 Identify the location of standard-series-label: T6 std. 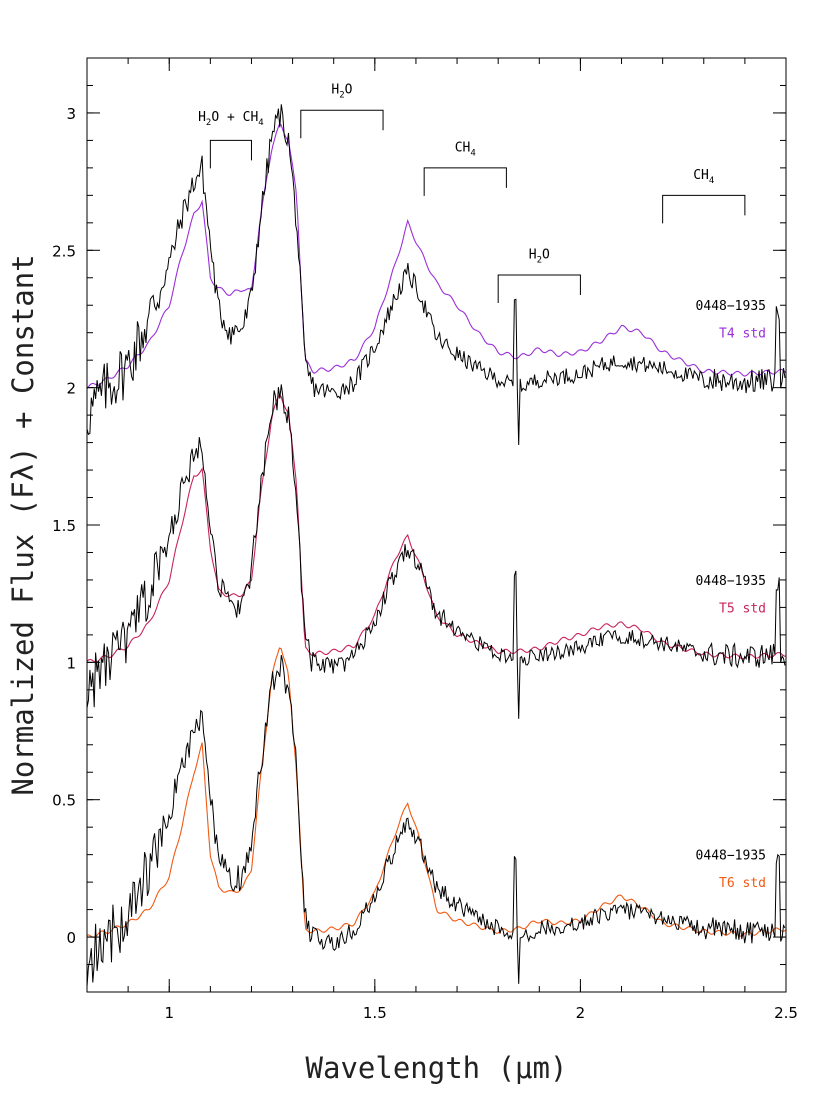
(742, 883).